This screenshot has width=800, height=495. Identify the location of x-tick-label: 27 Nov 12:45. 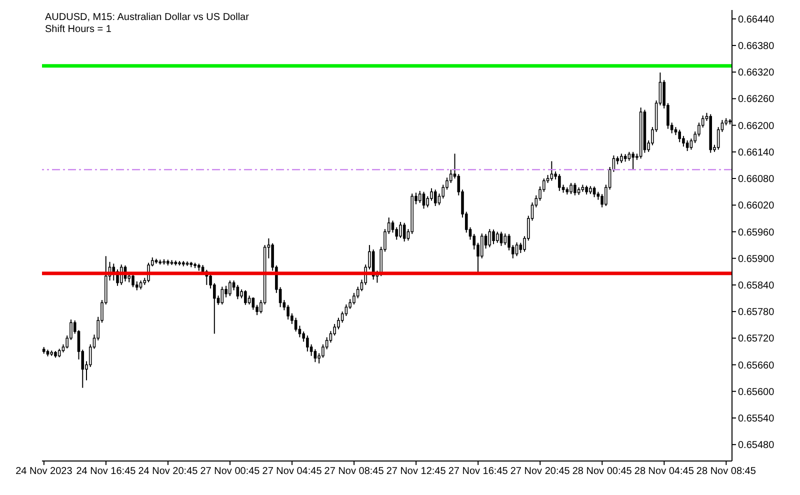
(416, 472).